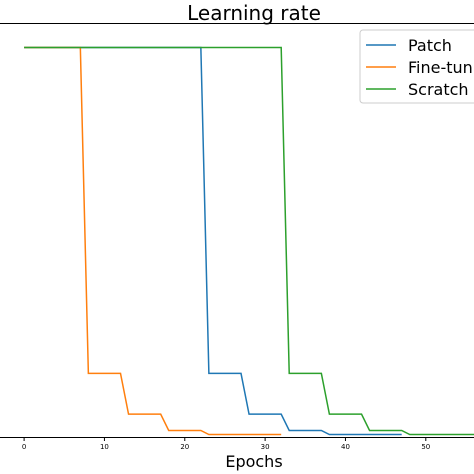 The width and height of the screenshot is (474, 474). Describe the element at coordinates (438, 89) in the screenshot. I see `legend-label: Scratch` at that location.